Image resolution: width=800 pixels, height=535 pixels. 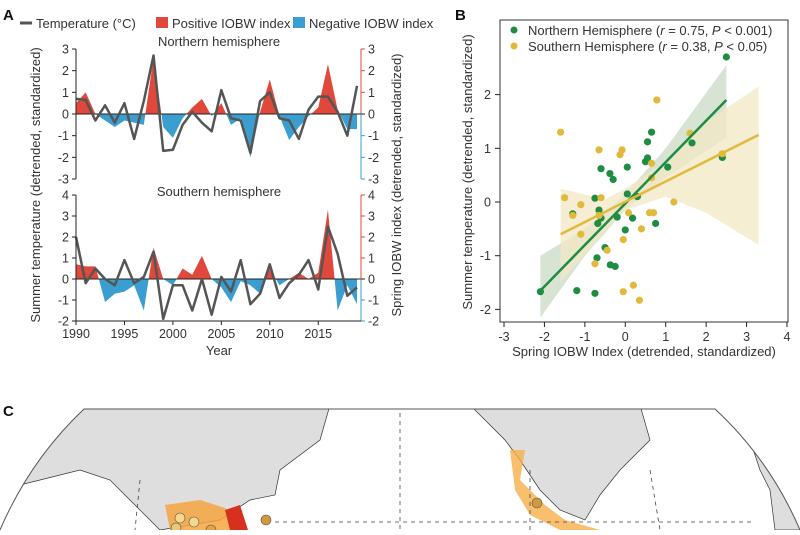 What do you see at coordinates (514, 30) in the screenshot?
I see `legend-north-marker` at bounding box center [514, 30].